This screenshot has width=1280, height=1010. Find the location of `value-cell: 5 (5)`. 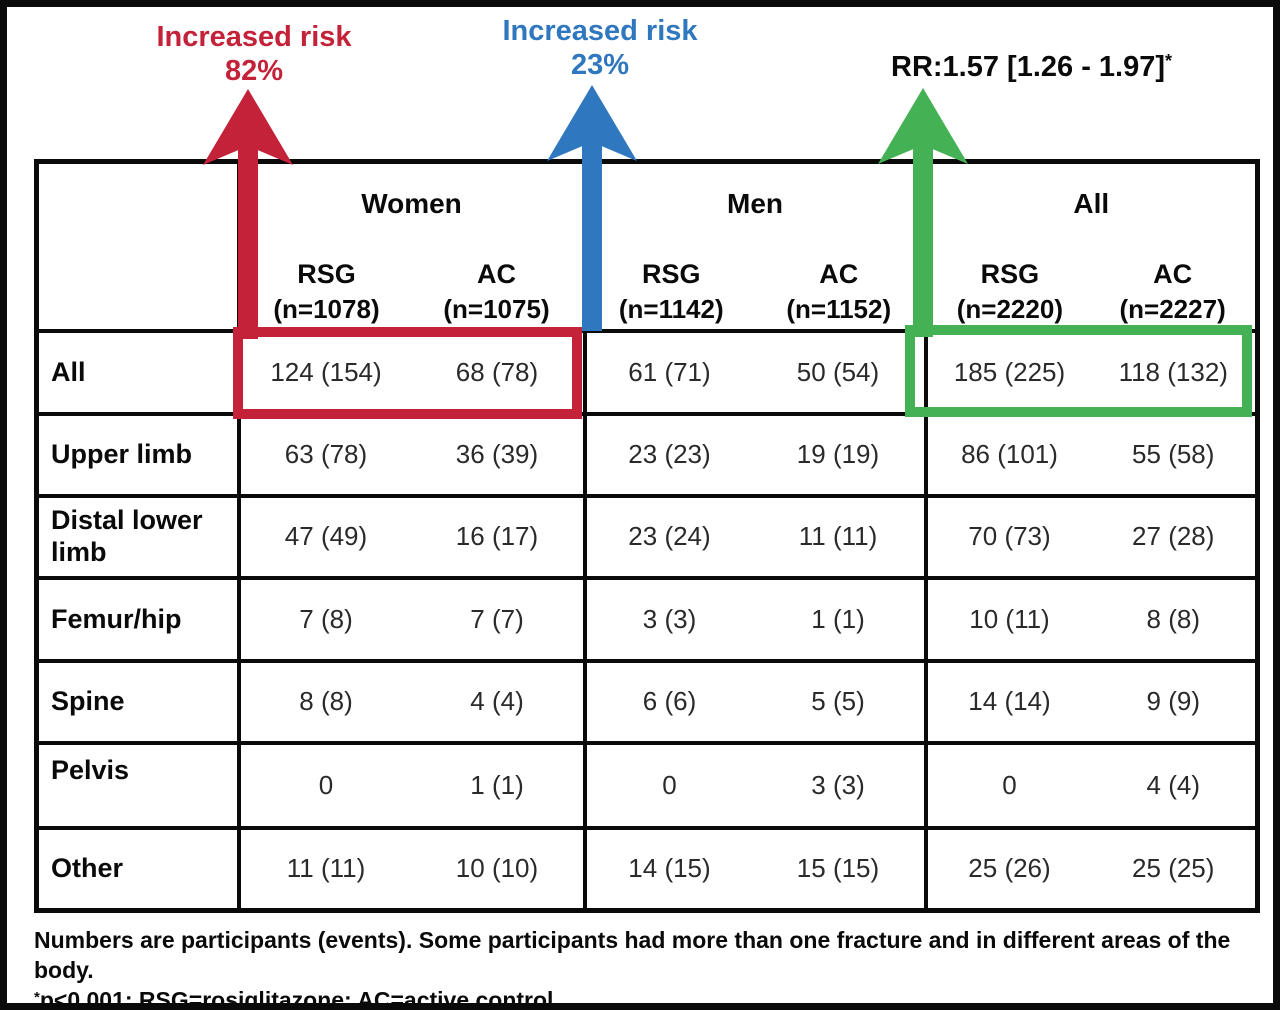

value-cell: 5 (5) is located at coordinates (839, 700).